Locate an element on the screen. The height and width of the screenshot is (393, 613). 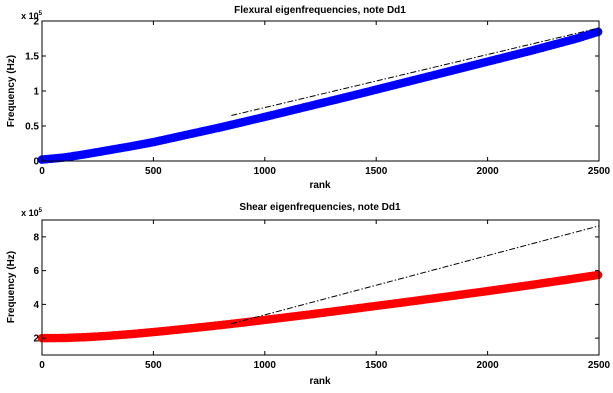
shear-data-point is located at coordinates (598, 275).